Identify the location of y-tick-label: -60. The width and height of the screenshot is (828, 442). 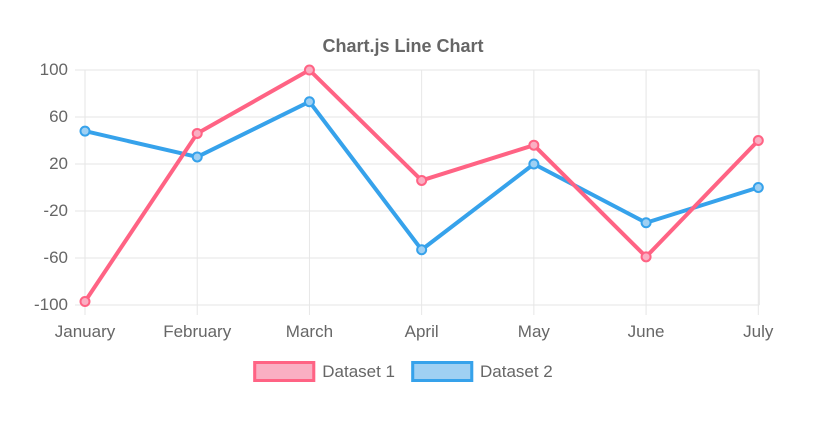
(55, 257).